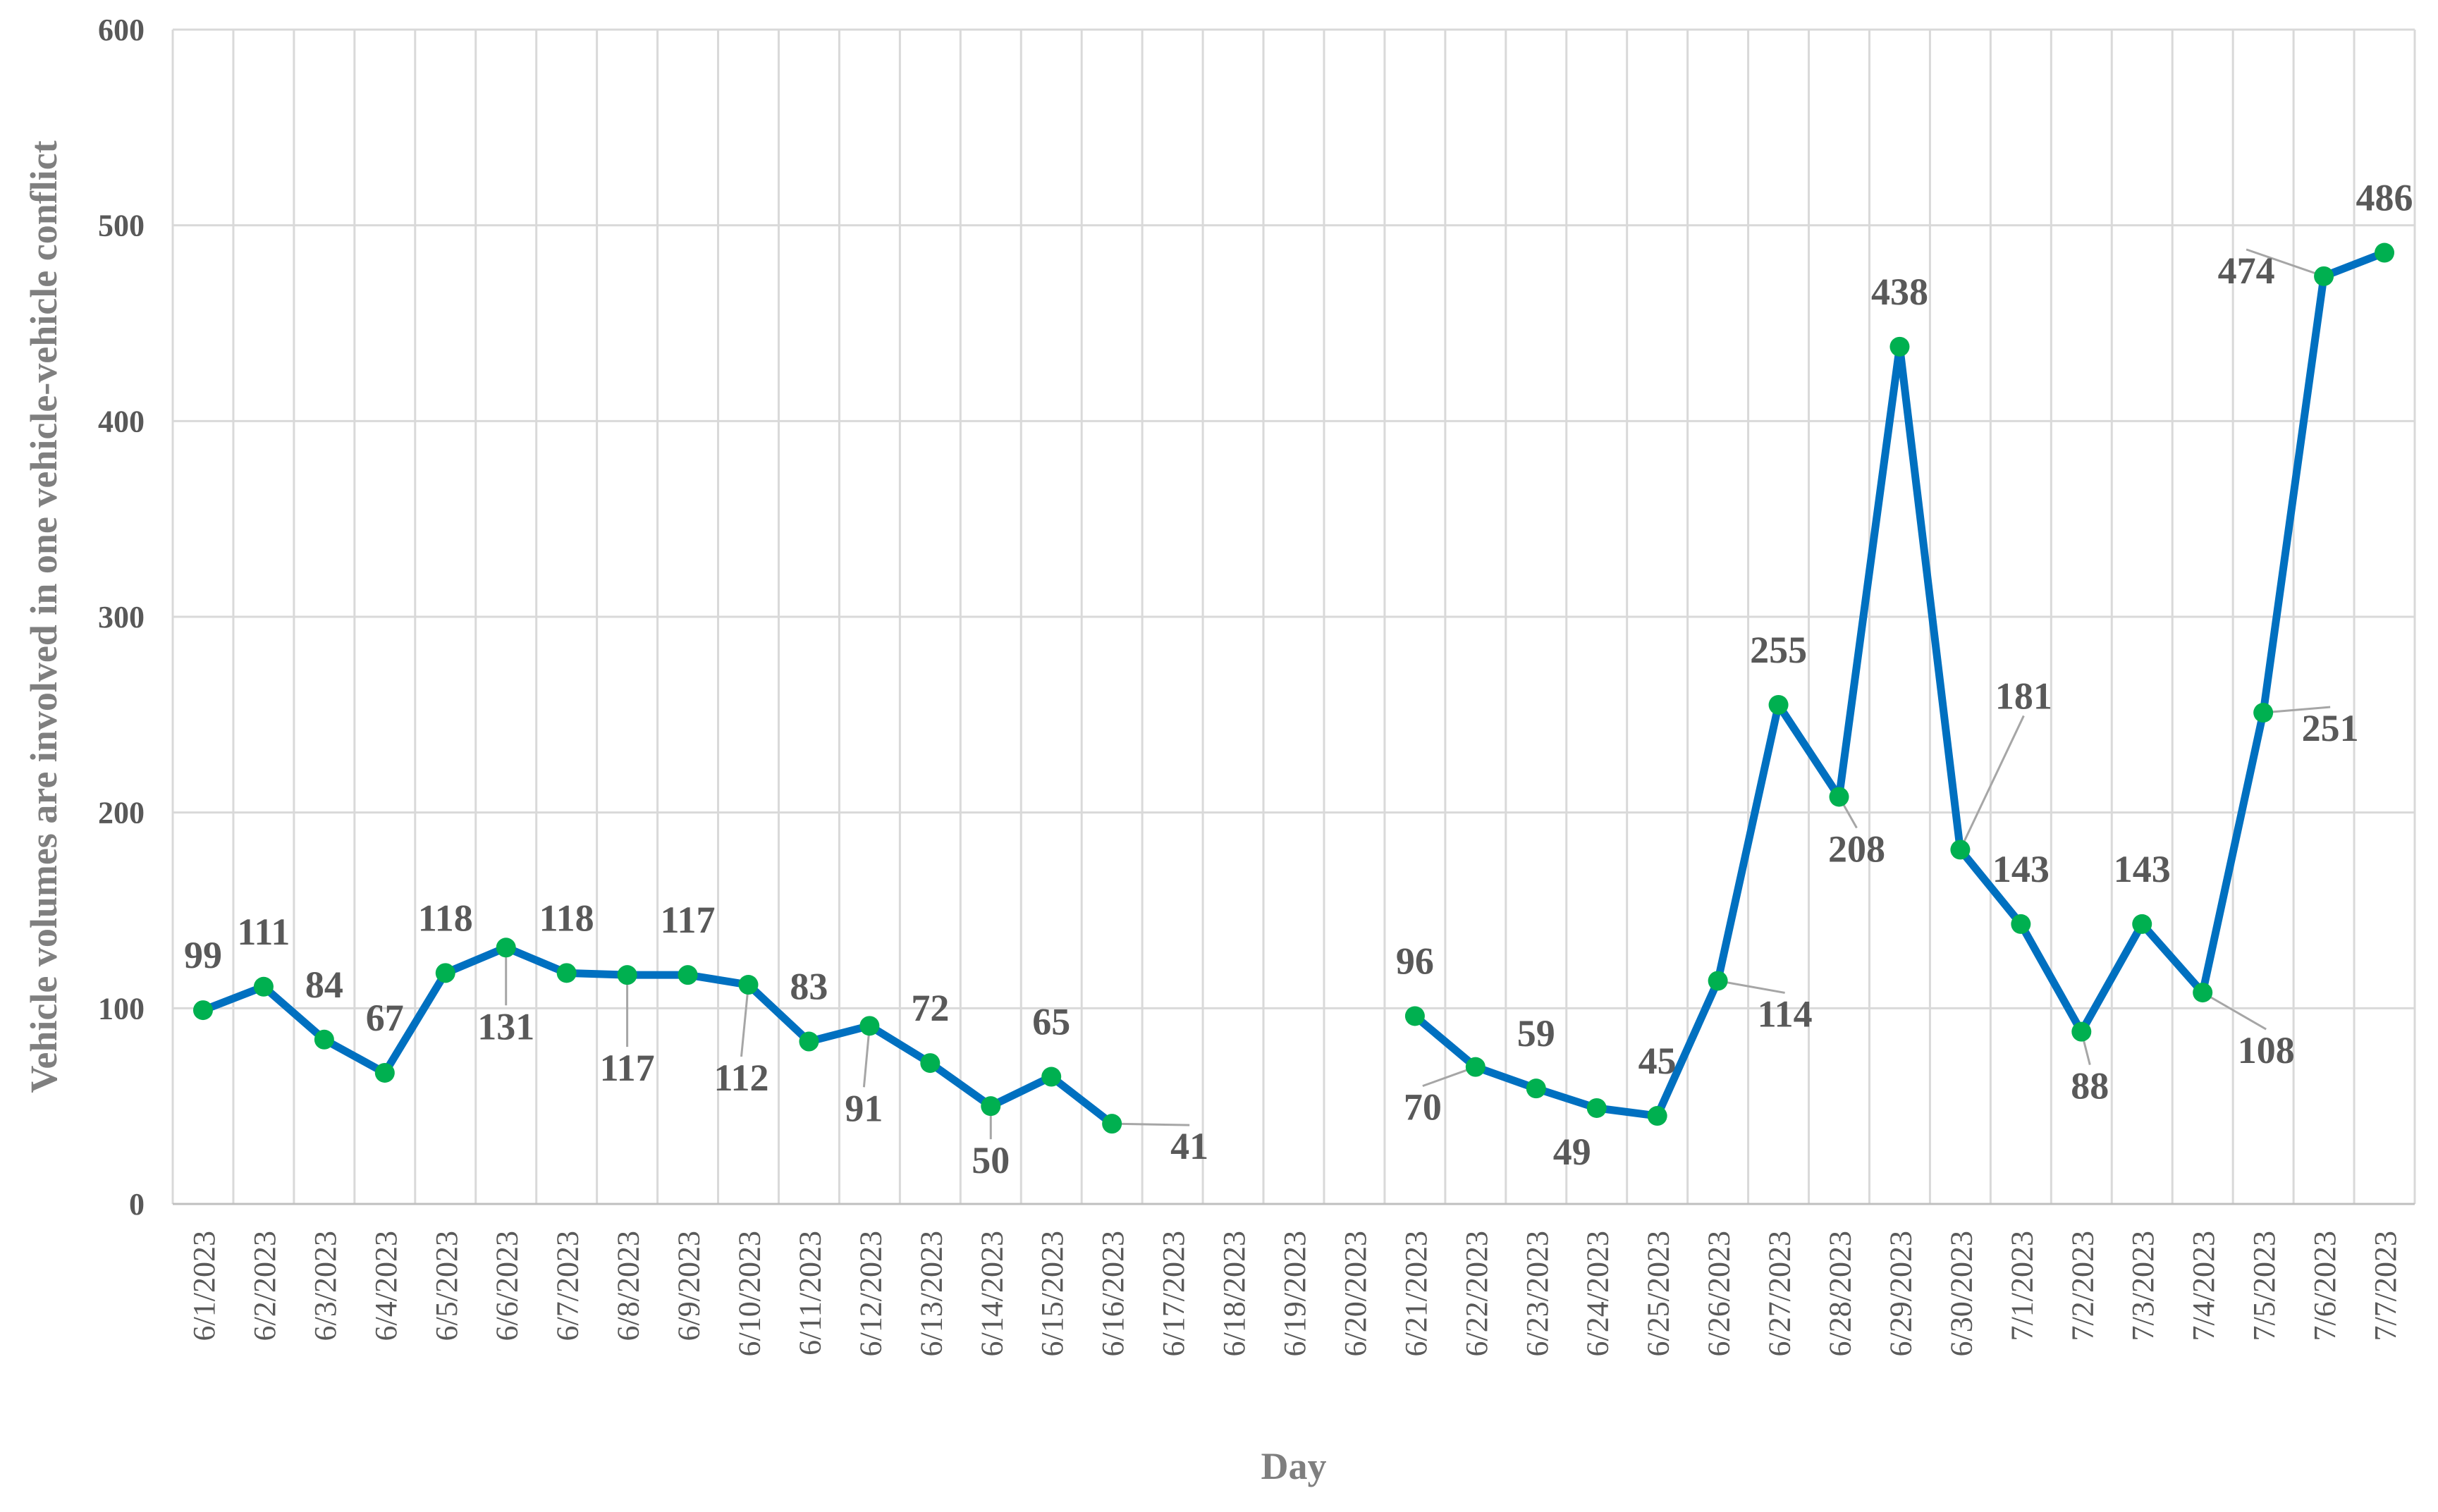 This screenshot has width=2438, height=1512. What do you see at coordinates (809, 1293) in the screenshot?
I see `x-tick-label: 6/11/2023` at bounding box center [809, 1293].